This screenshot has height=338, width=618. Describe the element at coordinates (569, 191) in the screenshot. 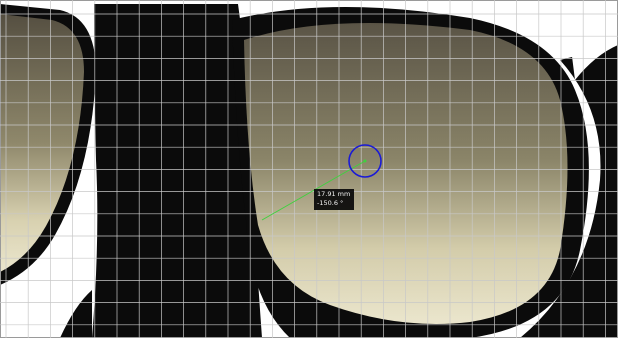

I see `right-temple` at that location.